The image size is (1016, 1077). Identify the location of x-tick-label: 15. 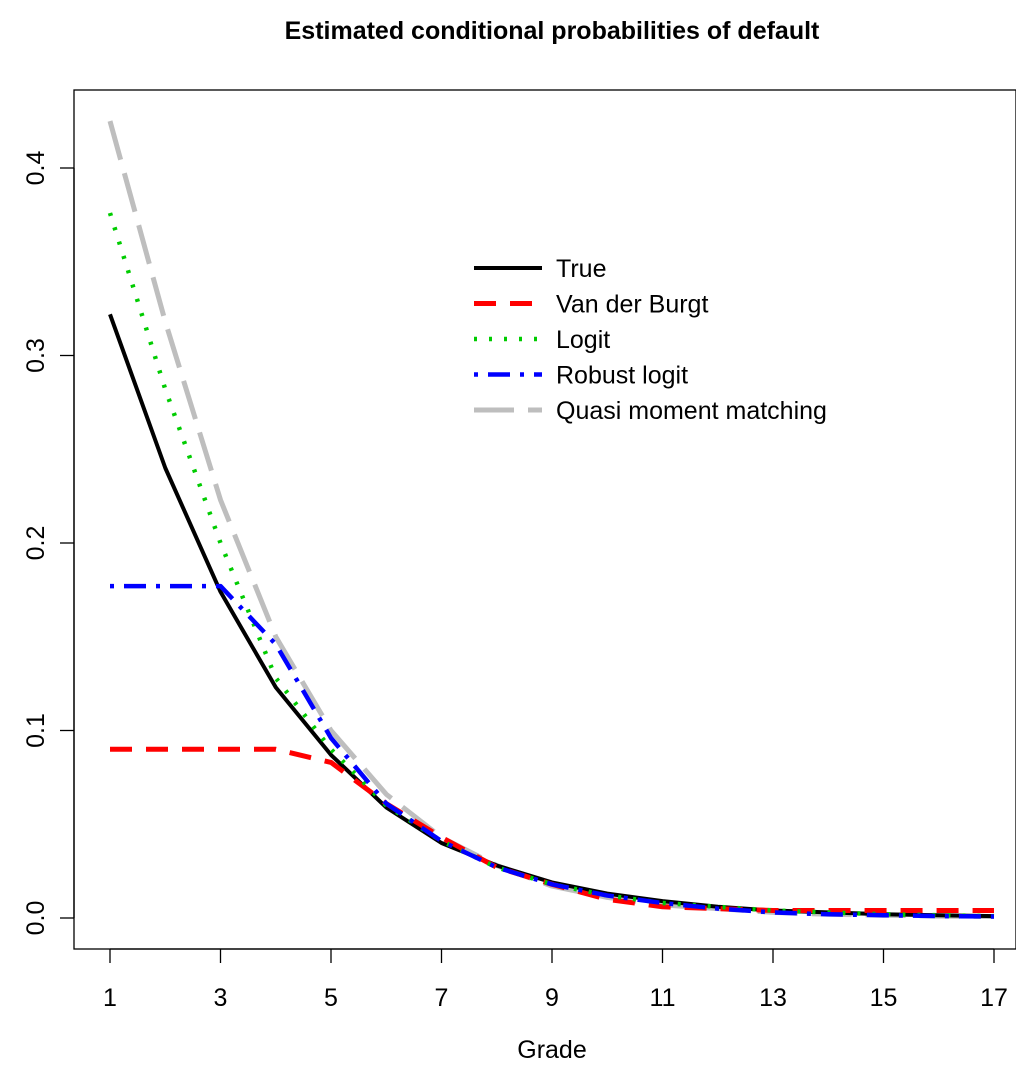
(884, 998).